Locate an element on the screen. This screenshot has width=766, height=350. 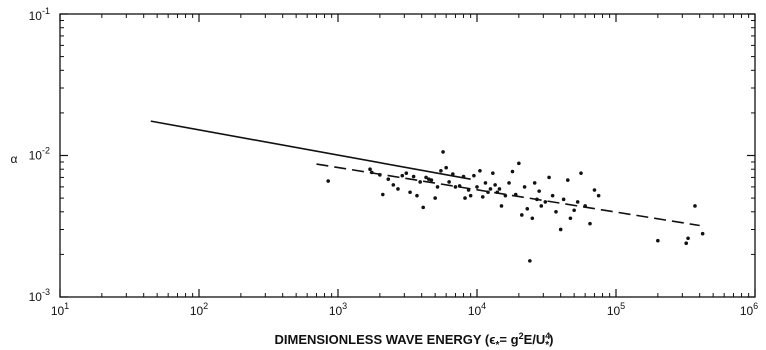
y-tick-label-exponent: -3 is located at coordinates (46, 292).